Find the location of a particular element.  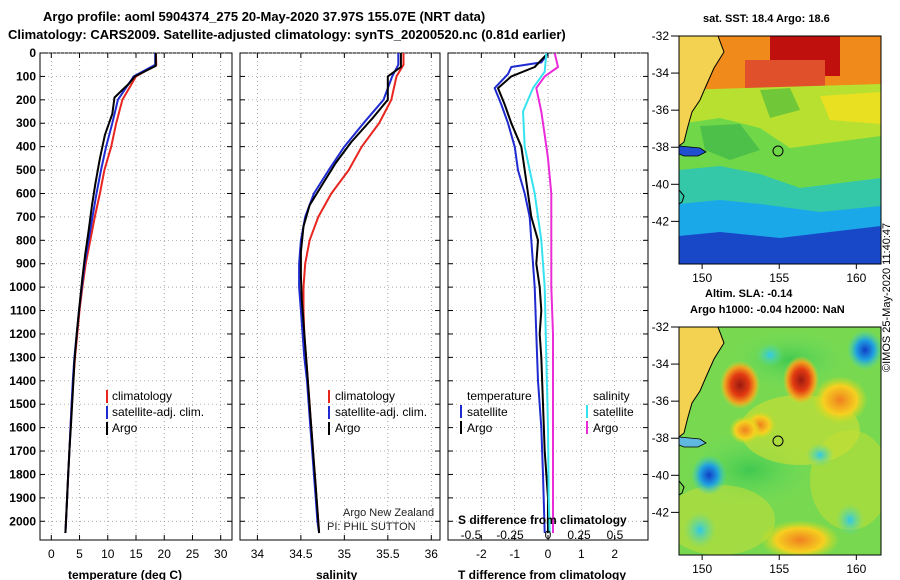

salinity-legend: climatology satellite-adj. clim. Argo is located at coordinates (377, 412).